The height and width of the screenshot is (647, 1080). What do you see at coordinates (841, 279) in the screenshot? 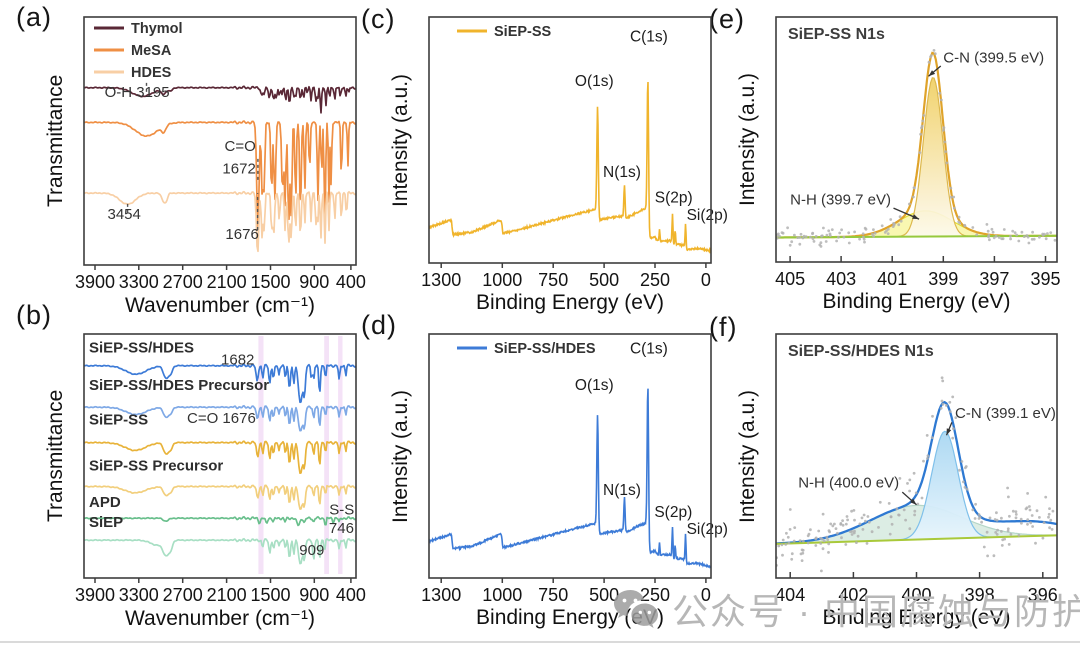
I see `tick-label: 403` at bounding box center [841, 279].